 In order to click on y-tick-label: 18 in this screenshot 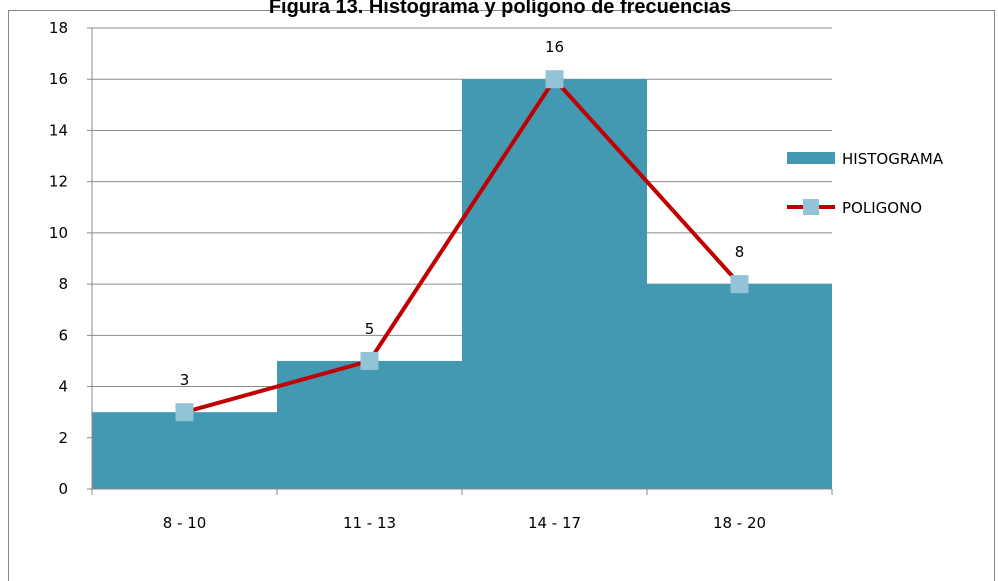, I will do `click(58, 28)`.